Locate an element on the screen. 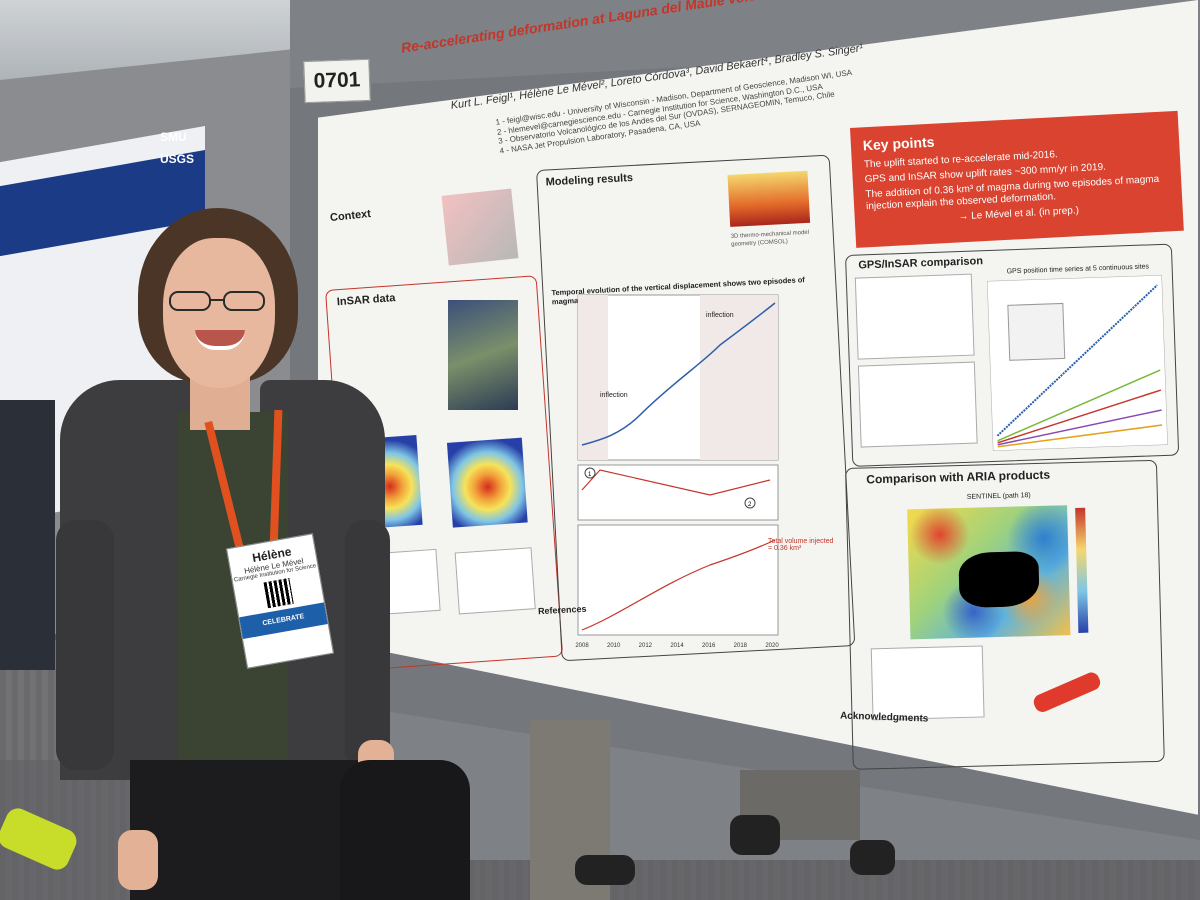  episode-1-label: 1 is located at coordinates (590, 475).